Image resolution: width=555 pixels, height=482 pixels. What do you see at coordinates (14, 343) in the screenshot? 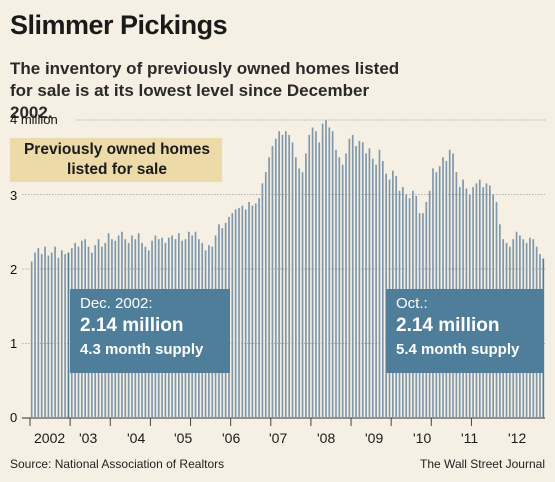
I see `y-tick-1: 1` at bounding box center [14, 343].